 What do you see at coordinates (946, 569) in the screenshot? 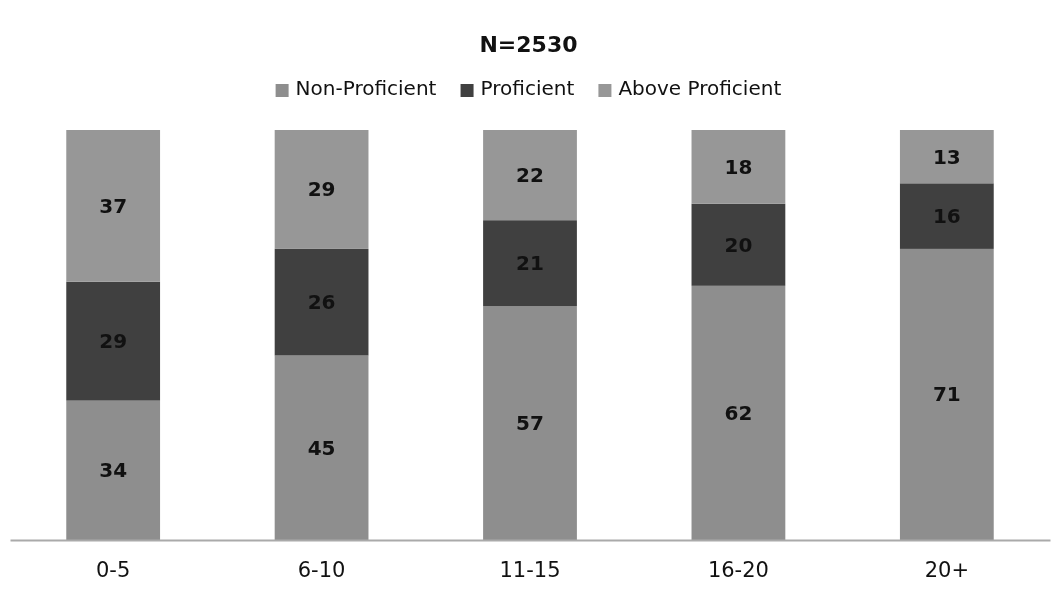
I see `x-tick-label: 20+` at bounding box center [946, 569].